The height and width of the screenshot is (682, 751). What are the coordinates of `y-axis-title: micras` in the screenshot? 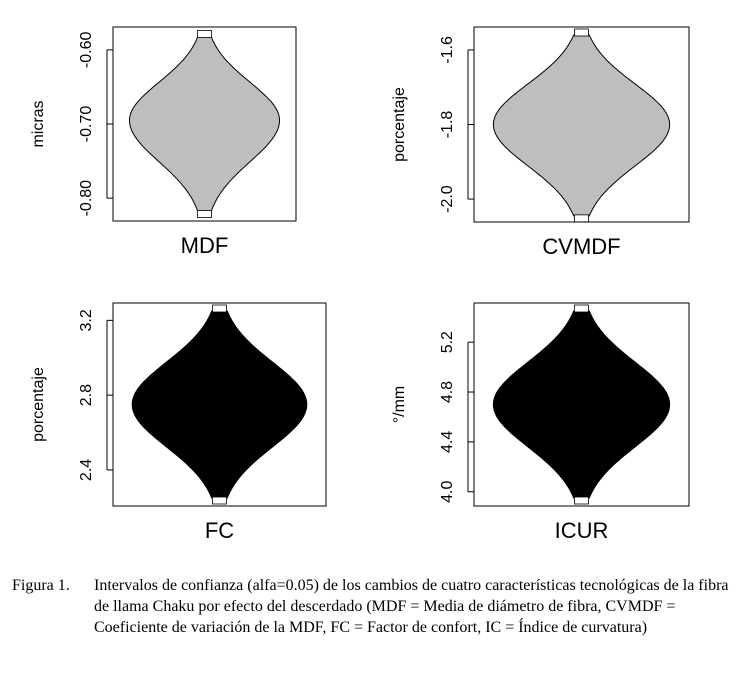 It's located at (38, 123).